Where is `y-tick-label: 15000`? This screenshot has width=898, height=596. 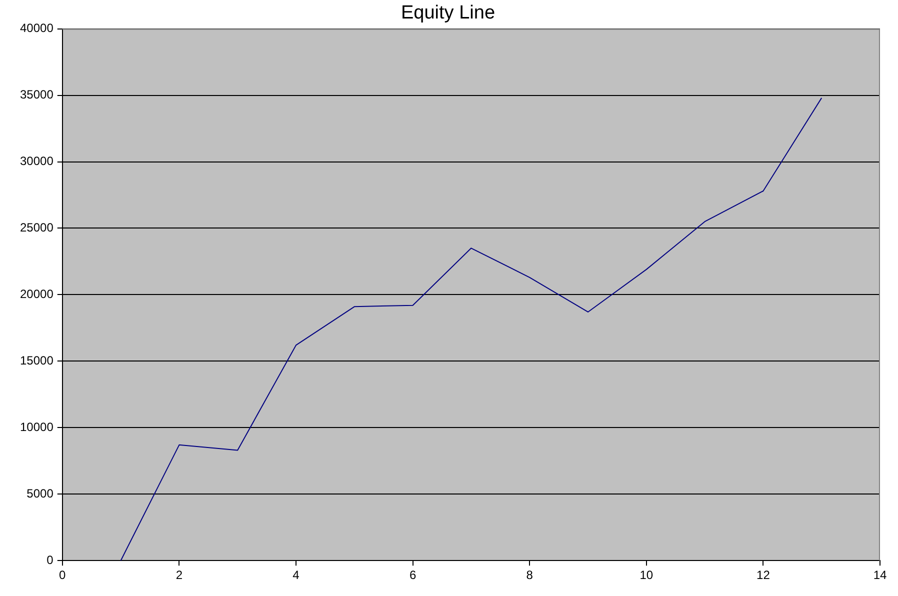
y-tick-label: 15000 is located at coordinates (37, 360).